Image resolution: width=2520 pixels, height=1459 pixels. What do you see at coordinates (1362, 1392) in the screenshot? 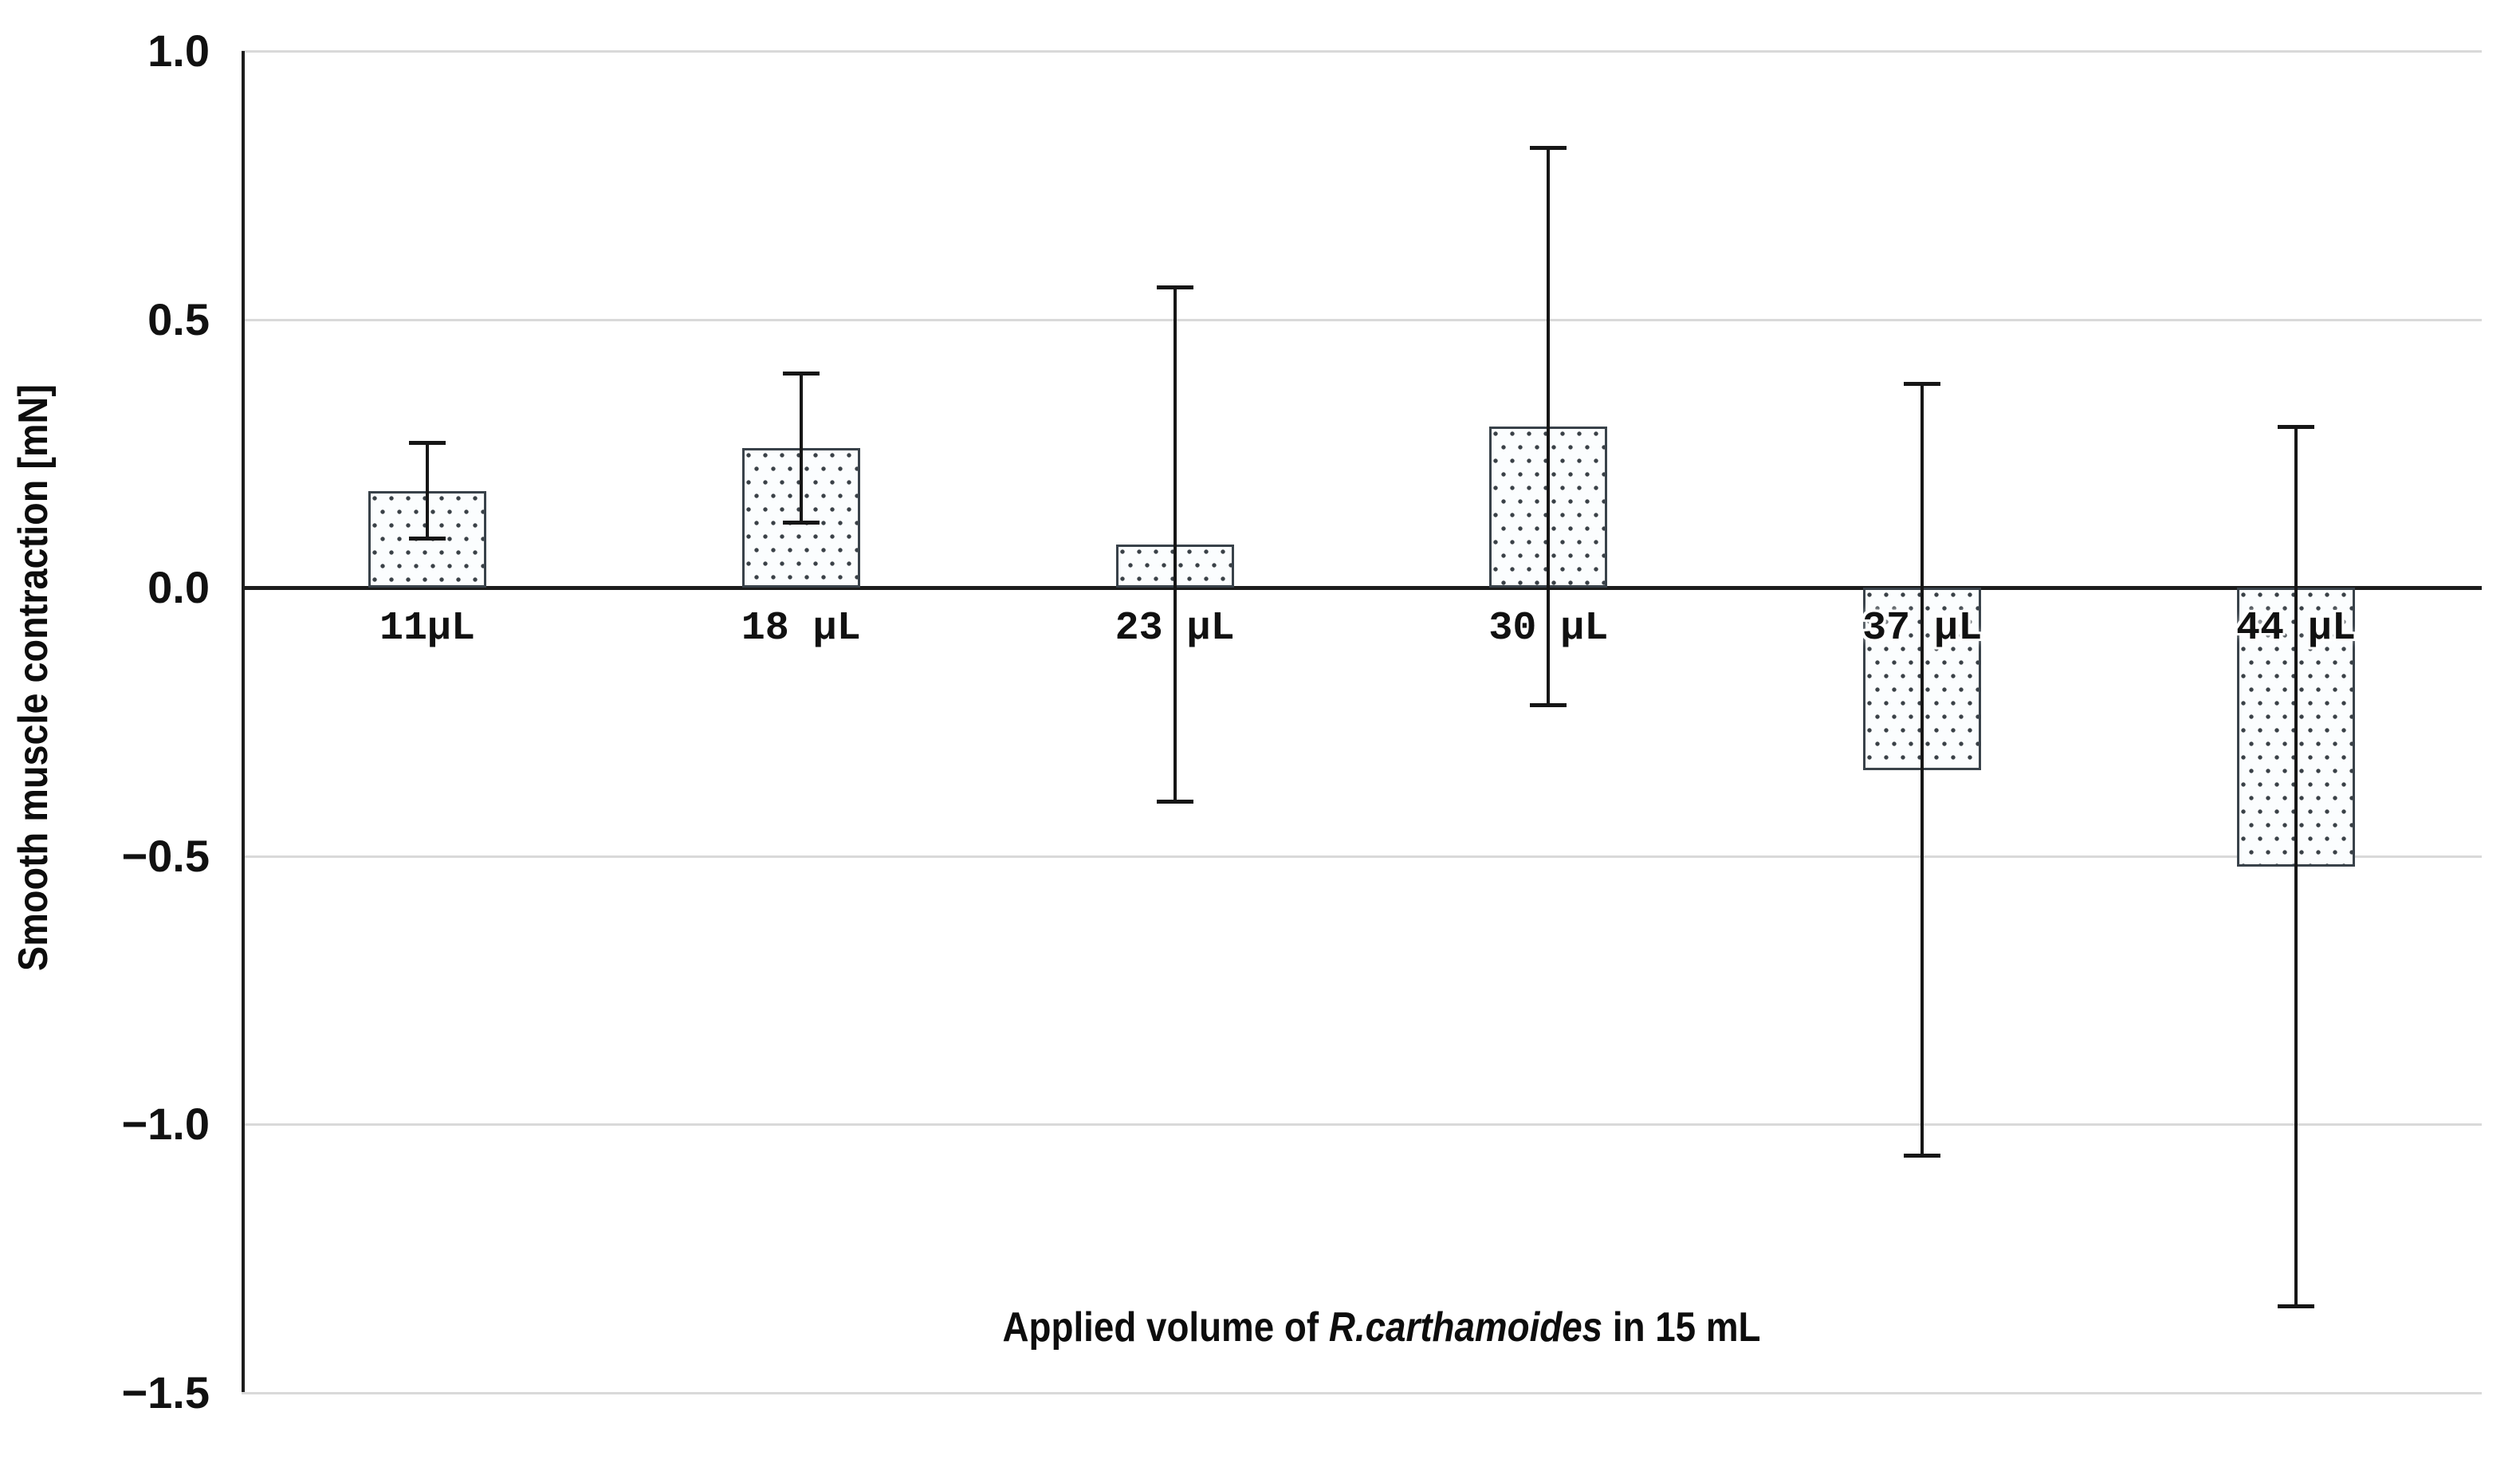
I see `gridline-−1.5` at bounding box center [1362, 1392].